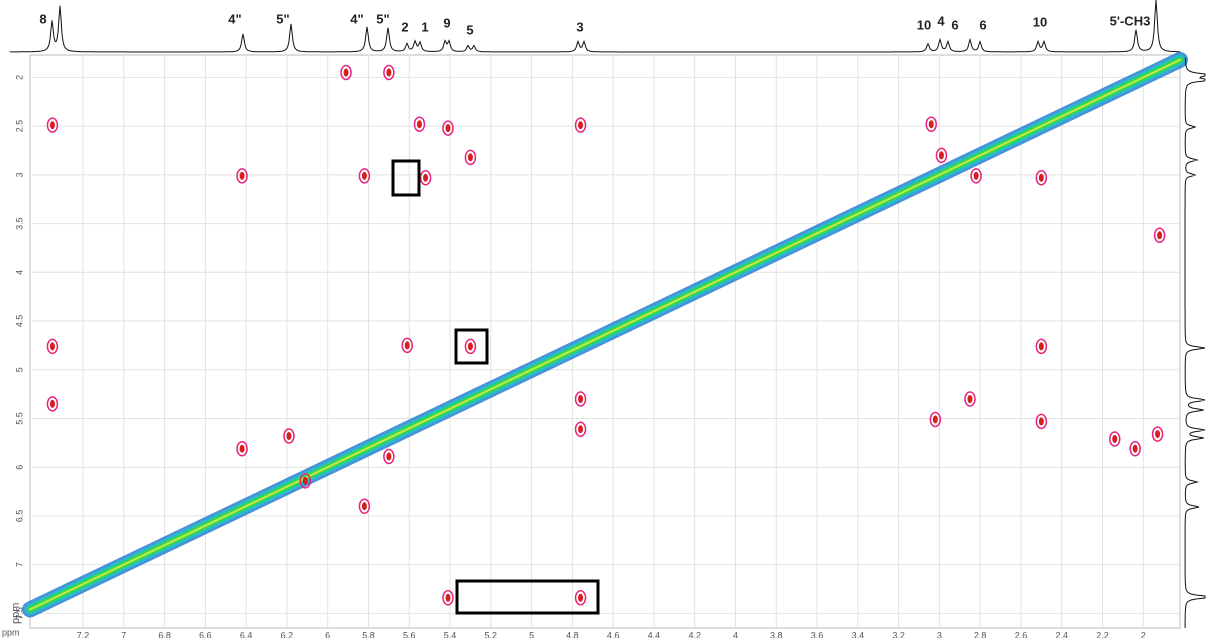 The image size is (1206, 638). What do you see at coordinates (572, 634) in the screenshot?
I see `x-tick-label: 4.8` at bounding box center [572, 634].